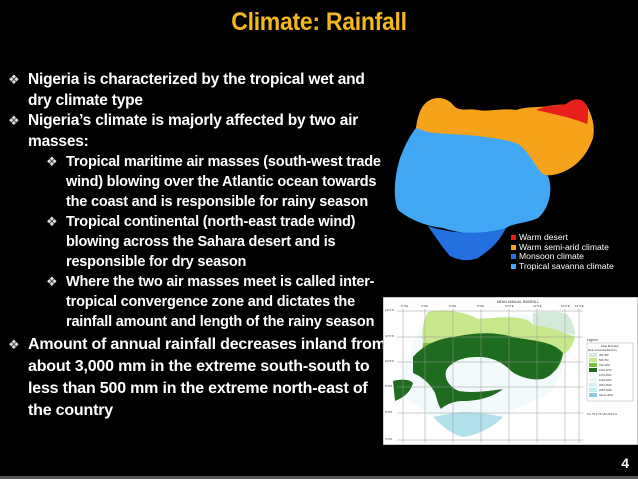 The width and height of the screenshot is (638, 479). Describe the element at coordinates (513, 257) in the screenshot. I see `monsoon-swatch` at that location.